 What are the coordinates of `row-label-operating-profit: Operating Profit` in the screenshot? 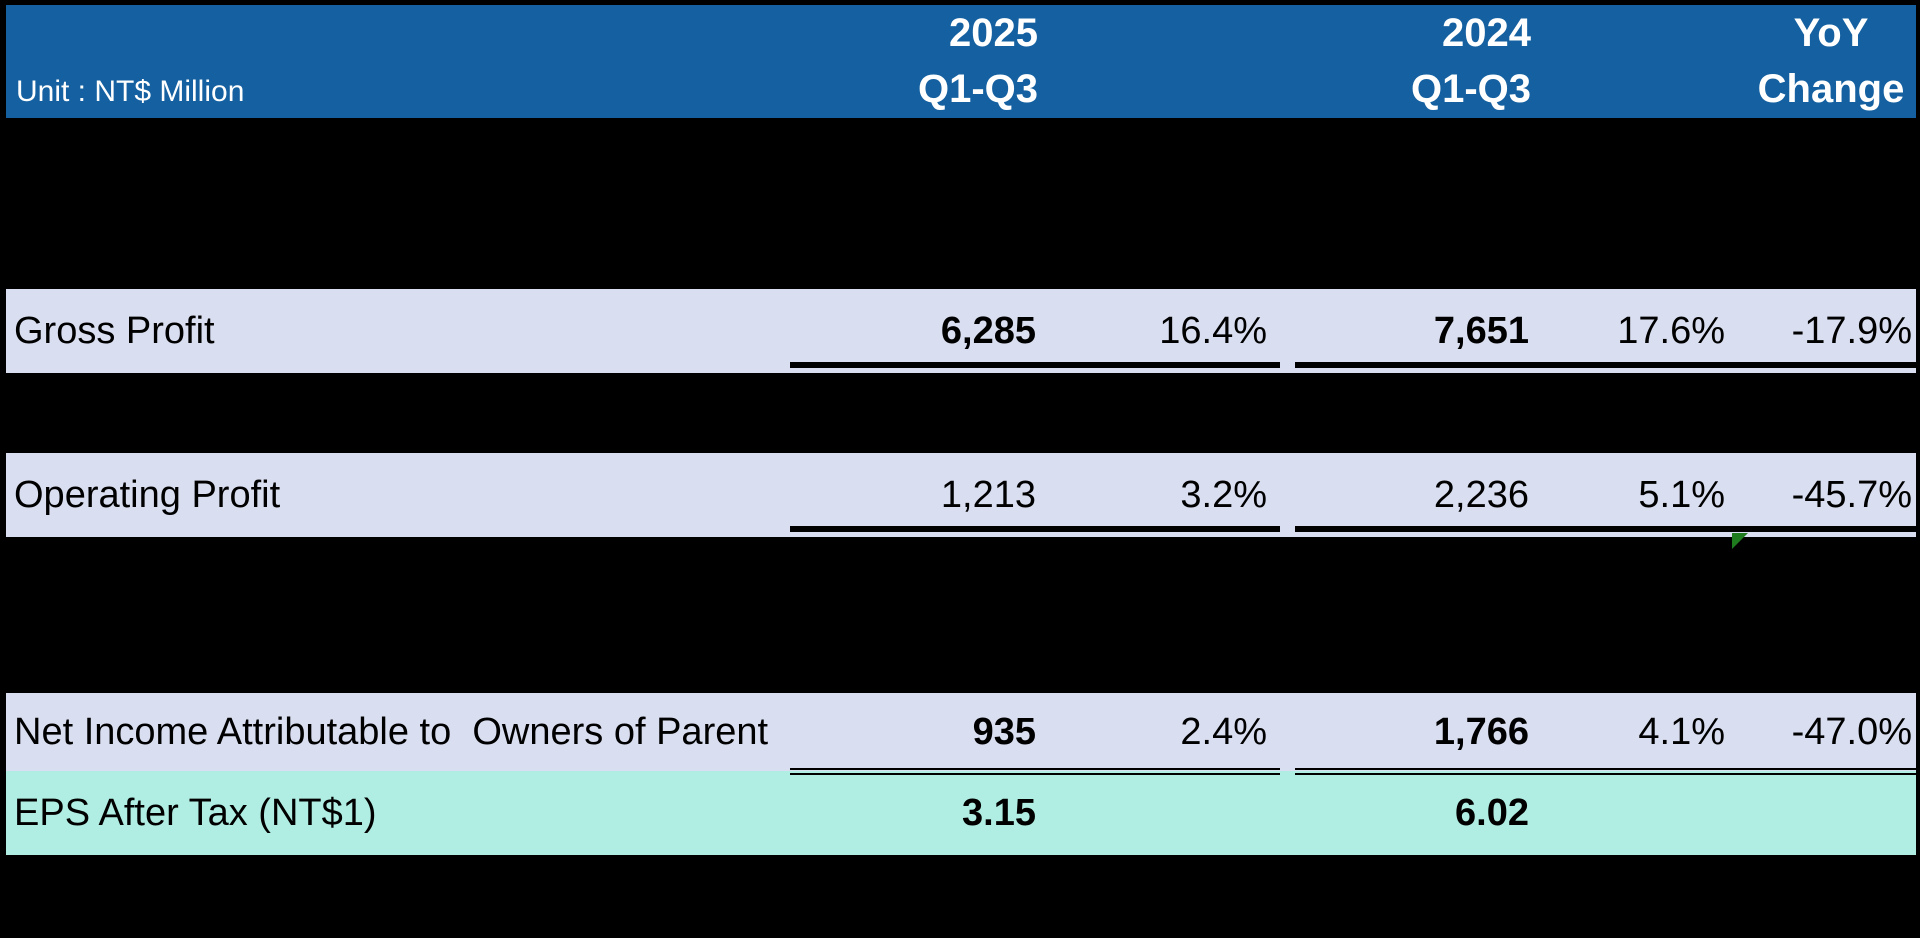 It's located at (147, 494).